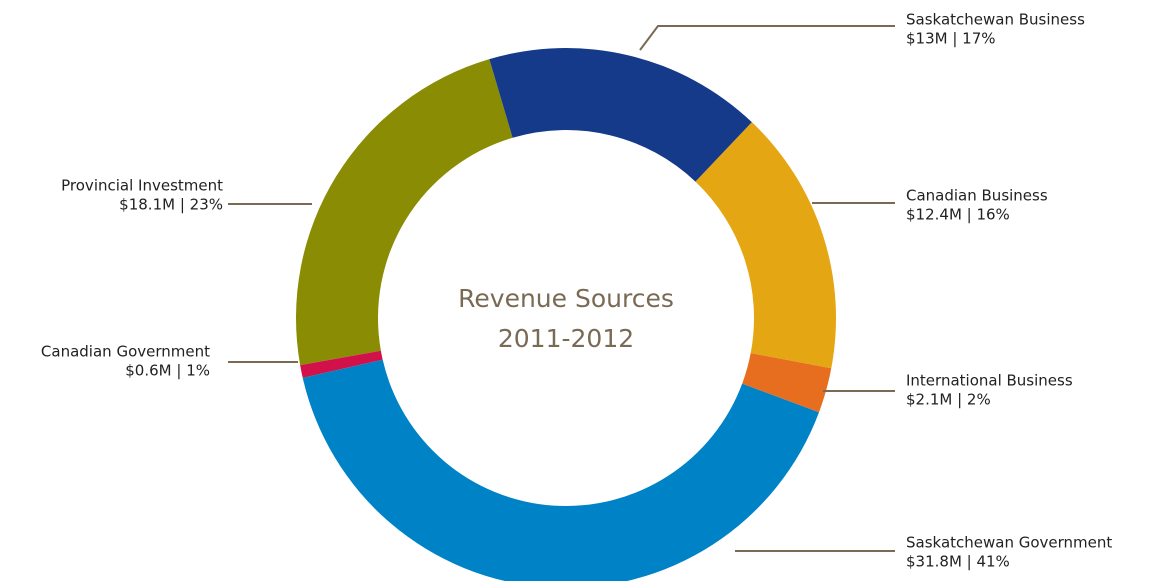 The image size is (1160, 581). I want to click on slice-label: Canadian Government, so click(125, 352).